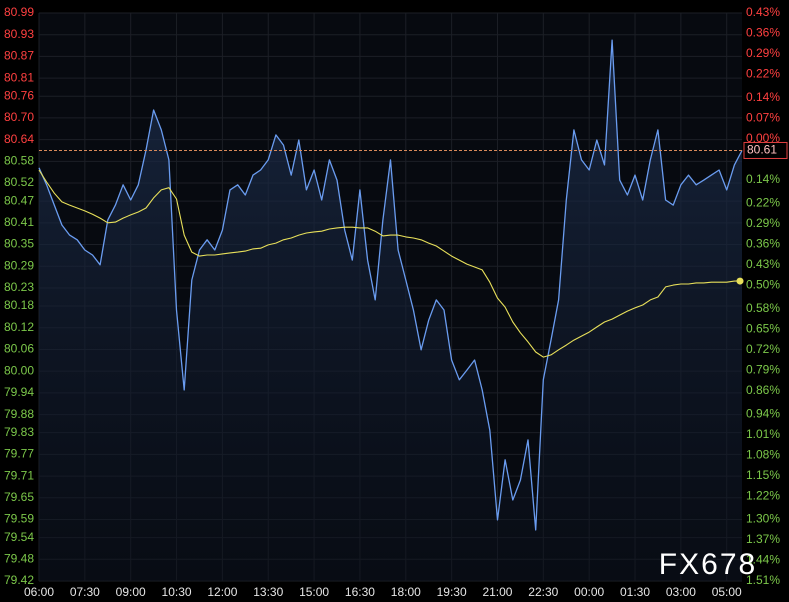  What do you see at coordinates (19, 222) in the screenshot?
I see `y-tick-label: 80.41` at bounding box center [19, 222].